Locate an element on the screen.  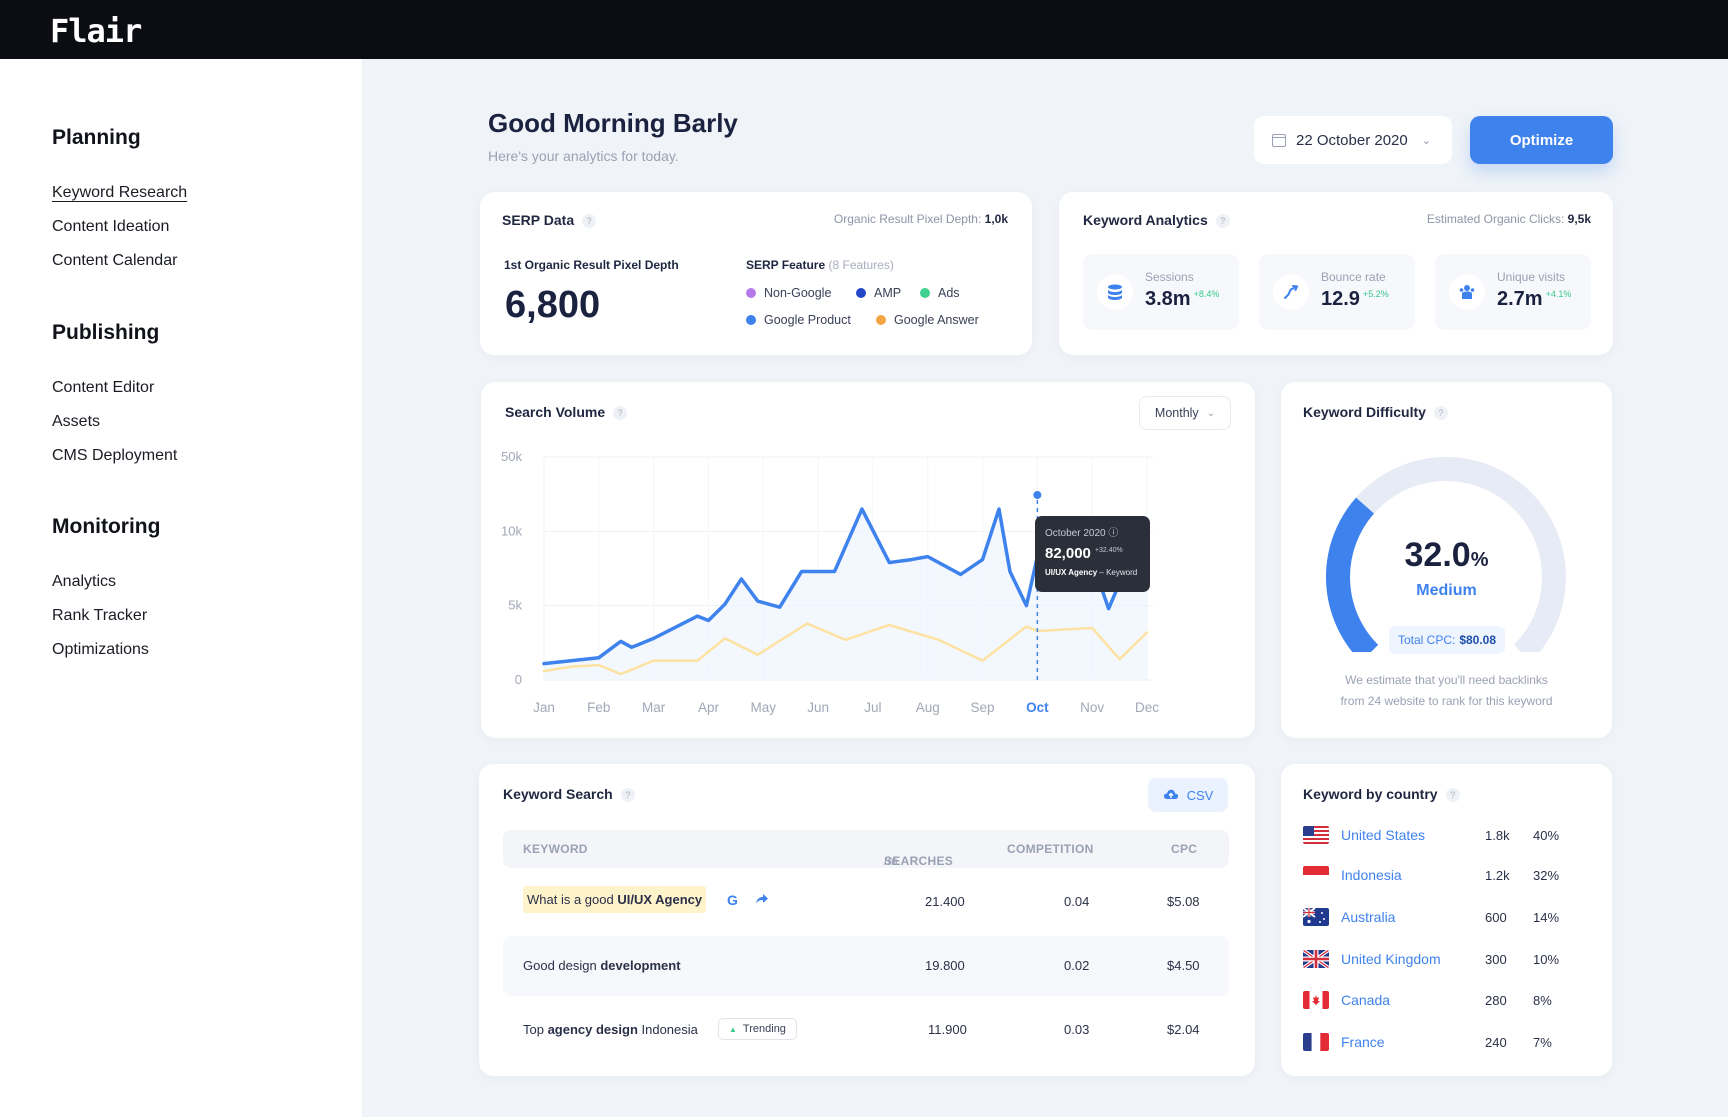
table-header: KEYWORD SEARCHES/m COMPETITION CPC is located at coordinates (866, 849).